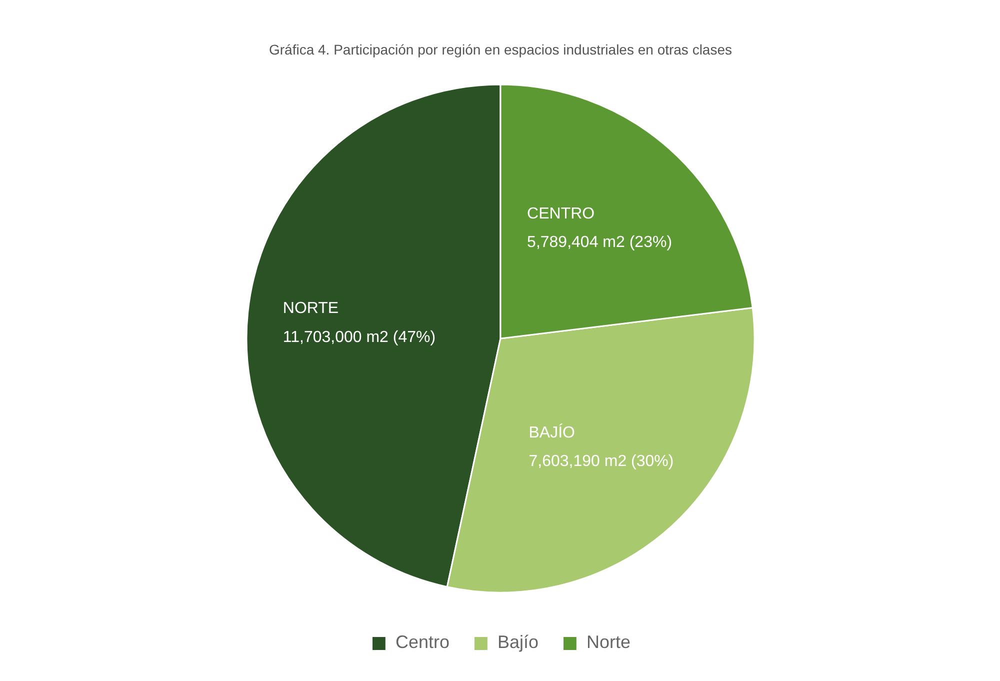 The image size is (1000, 681). What do you see at coordinates (359, 323) in the screenshot?
I see `data-label: NORTE 11,703,000 m2 (47%)` at bounding box center [359, 323].